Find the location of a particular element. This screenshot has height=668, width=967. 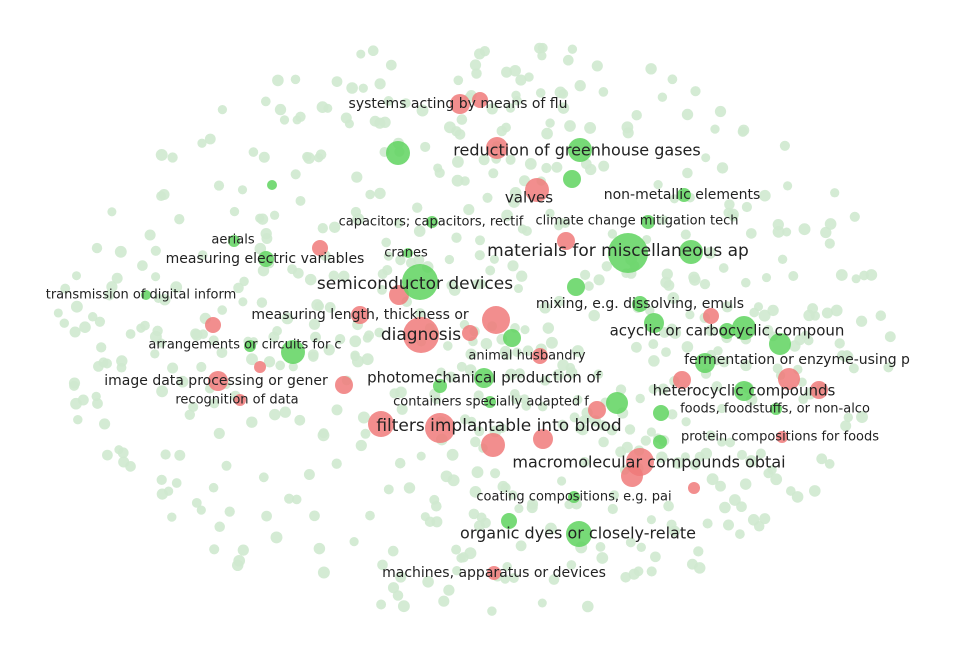

node-label: aerials is located at coordinates (232, 240).